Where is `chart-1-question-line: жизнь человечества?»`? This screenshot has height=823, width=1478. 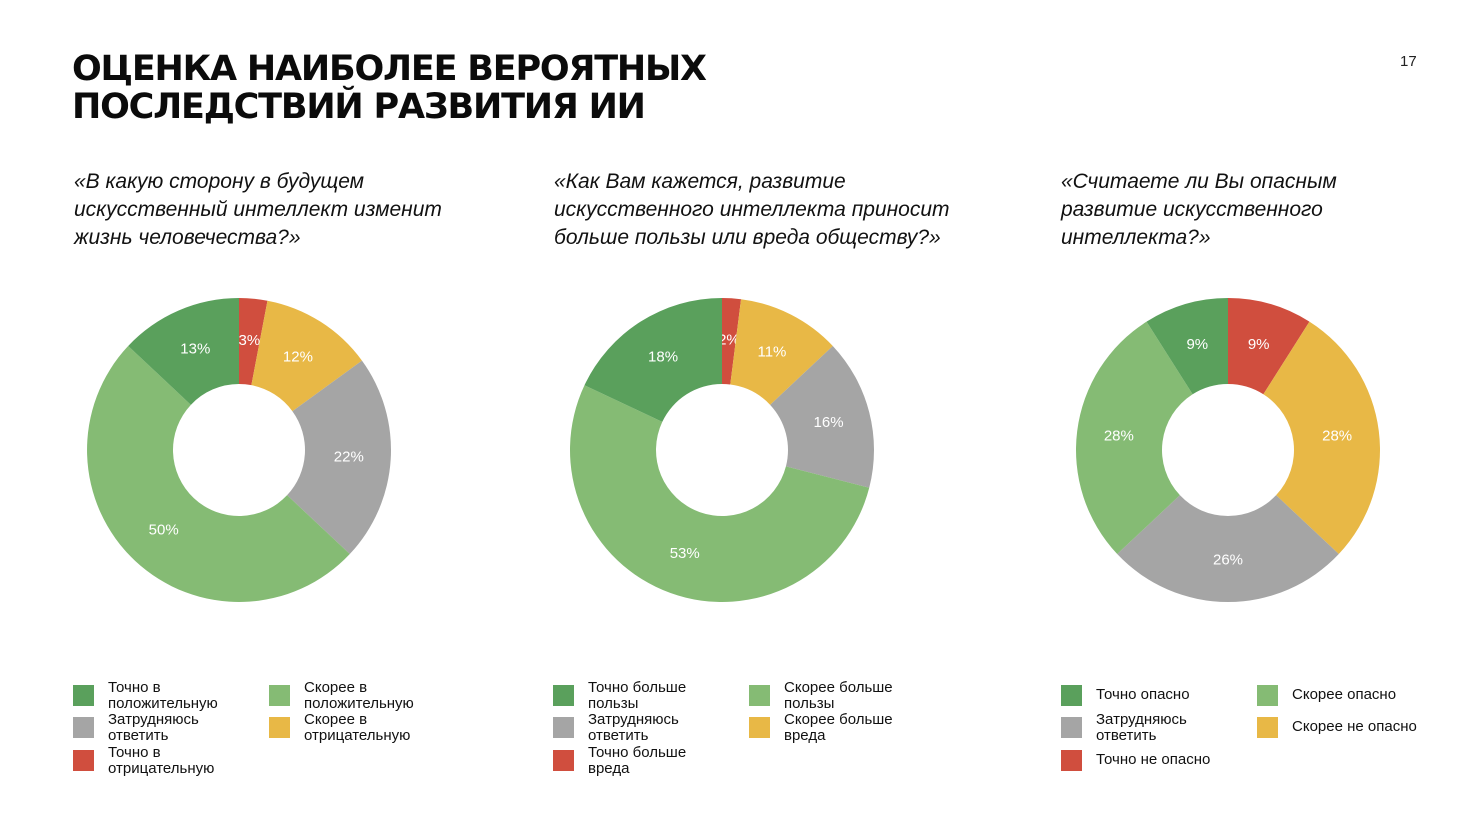
chart-1-question-line: жизнь человечества?» is located at coordinates (187, 237).